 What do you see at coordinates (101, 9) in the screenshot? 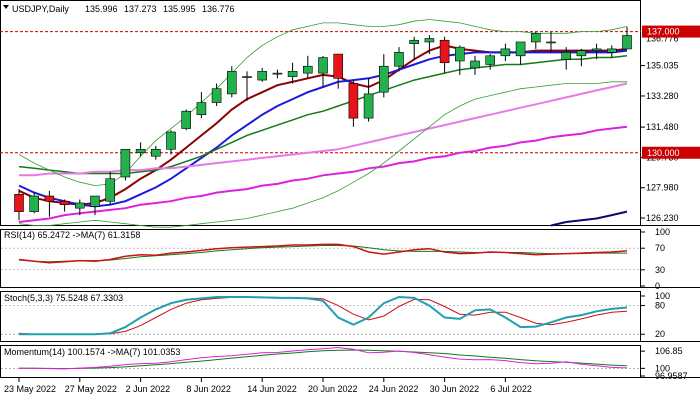
I see `ohlc-open: 135.996` at bounding box center [101, 9].